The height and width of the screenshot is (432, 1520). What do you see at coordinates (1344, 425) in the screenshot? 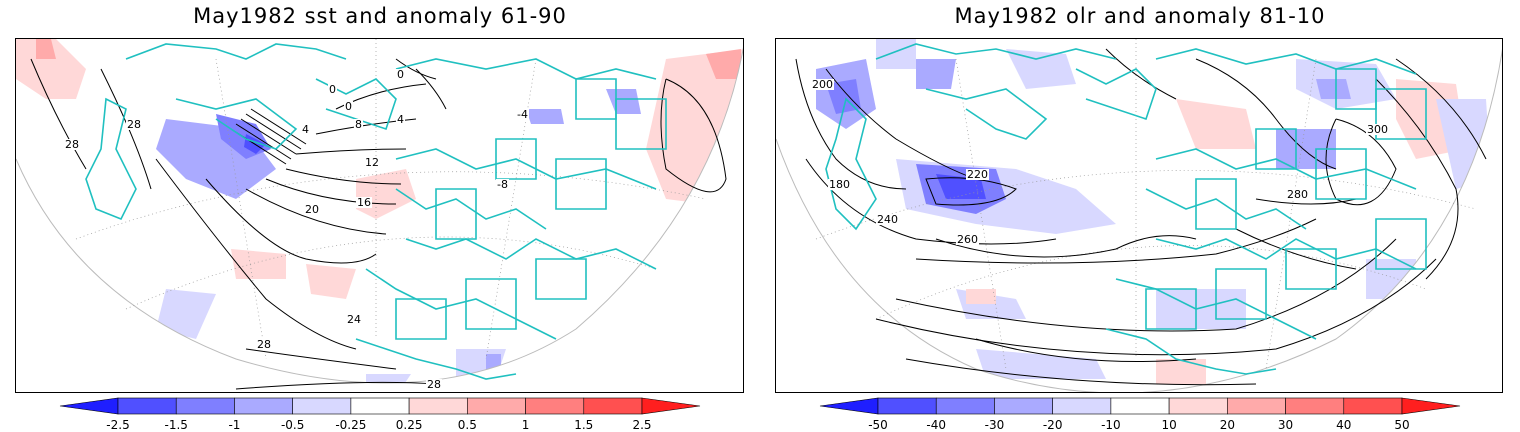
I see `colorbar-tick-label: 40` at bounding box center [1344, 425].